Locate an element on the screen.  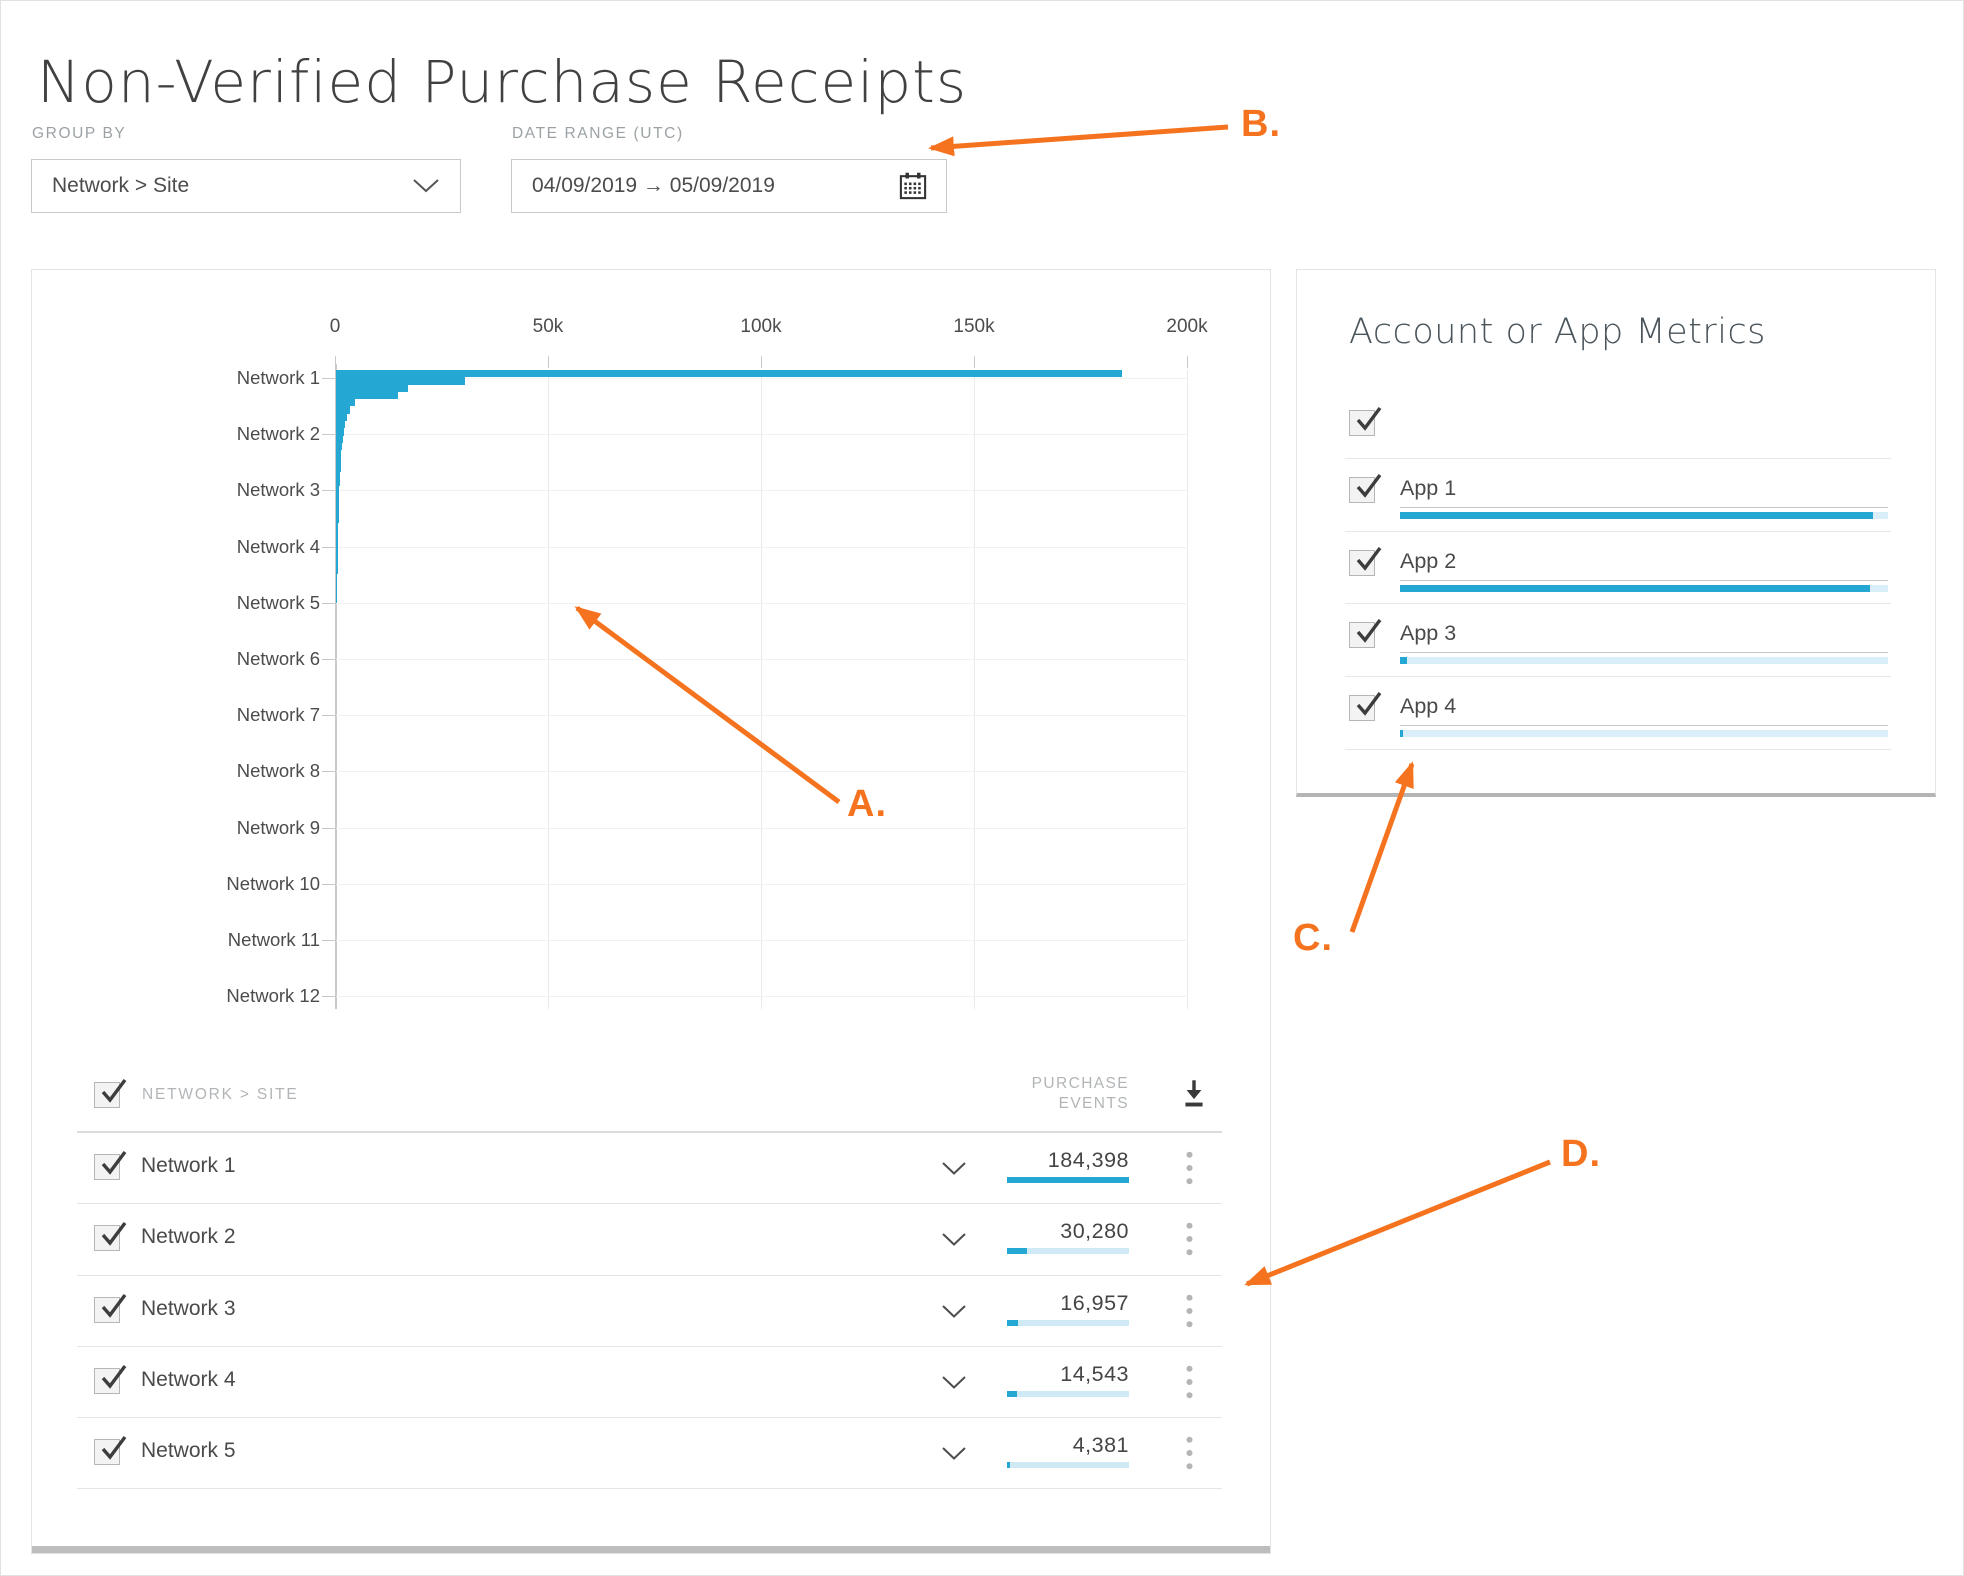
app-row: App 2 is located at coordinates (1616, 568).